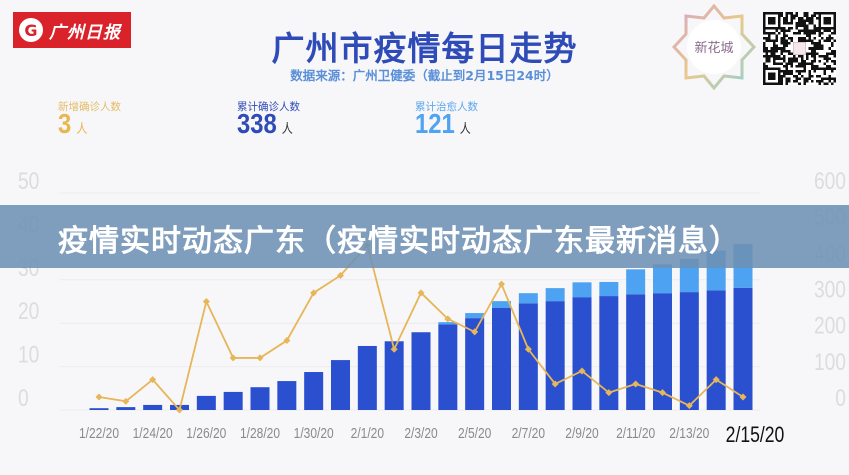  What do you see at coordinates (260, 433) in the screenshot?
I see `x-axis-tick-label: 1/28/20` at bounding box center [260, 433].